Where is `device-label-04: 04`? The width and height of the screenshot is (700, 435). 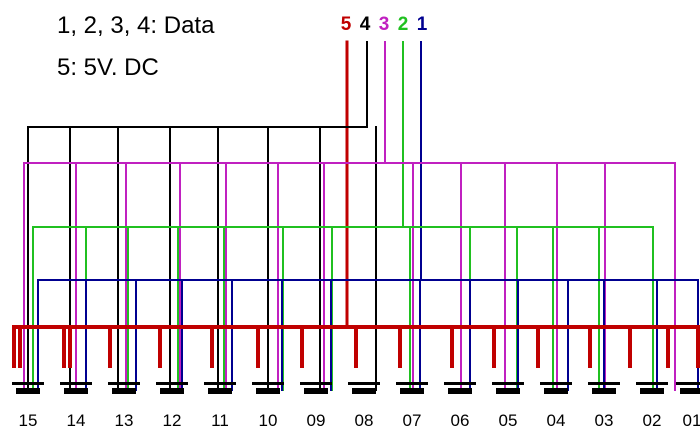
device-label-04: 04 is located at coordinates (556, 420).